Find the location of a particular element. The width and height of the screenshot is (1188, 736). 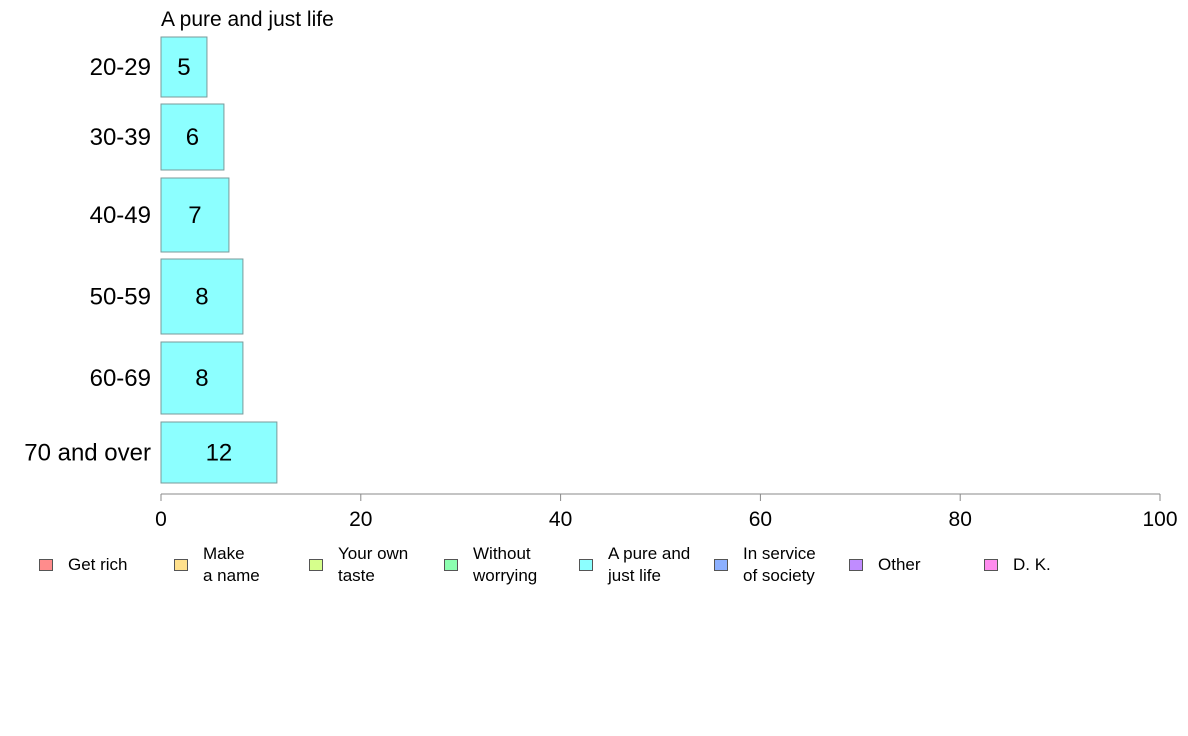

category-labels: 20-29 30-39 40-49 50-59 60-69 70 and over is located at coordinates (87, 260).